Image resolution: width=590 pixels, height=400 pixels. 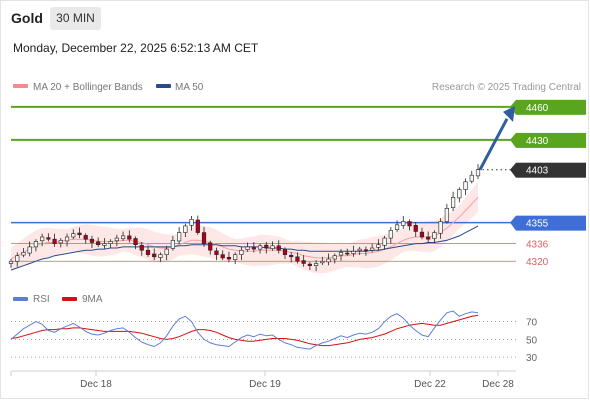 I want to click on 9ma-legend-swatch, so click(x=69, y=299).